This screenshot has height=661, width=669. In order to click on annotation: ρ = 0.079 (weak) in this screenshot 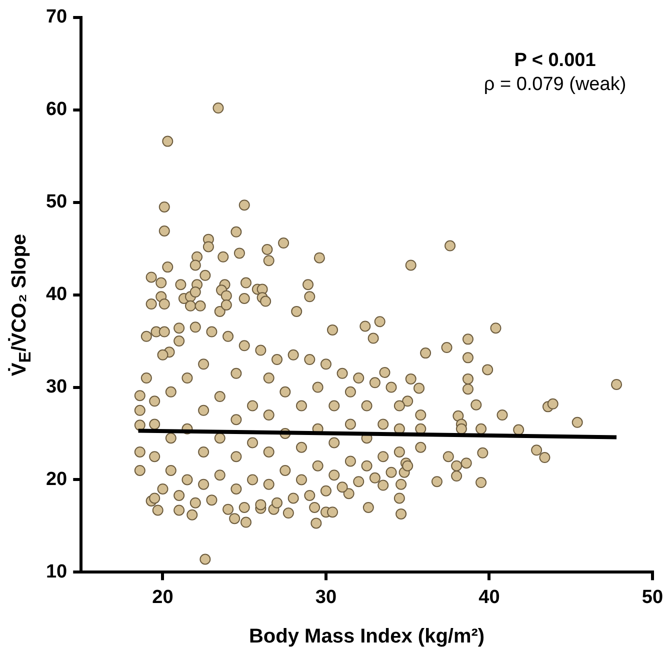, I will do `click(555, 85)`.